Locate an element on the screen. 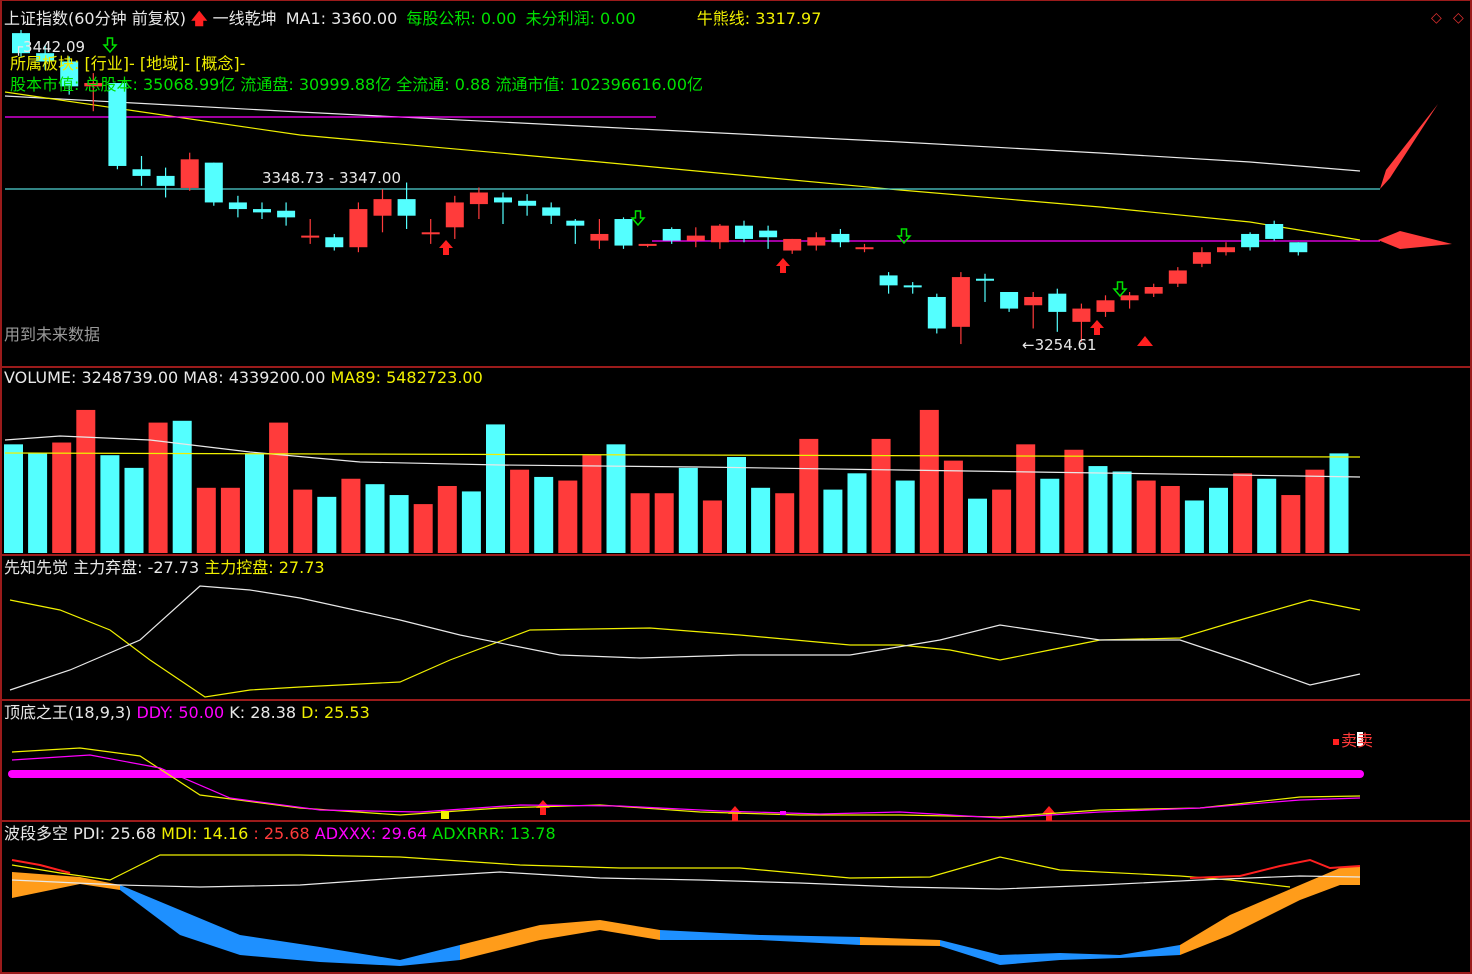 The image size is (1472, 974). annotation-arrow-icon is located at coordinates (1415, 240).